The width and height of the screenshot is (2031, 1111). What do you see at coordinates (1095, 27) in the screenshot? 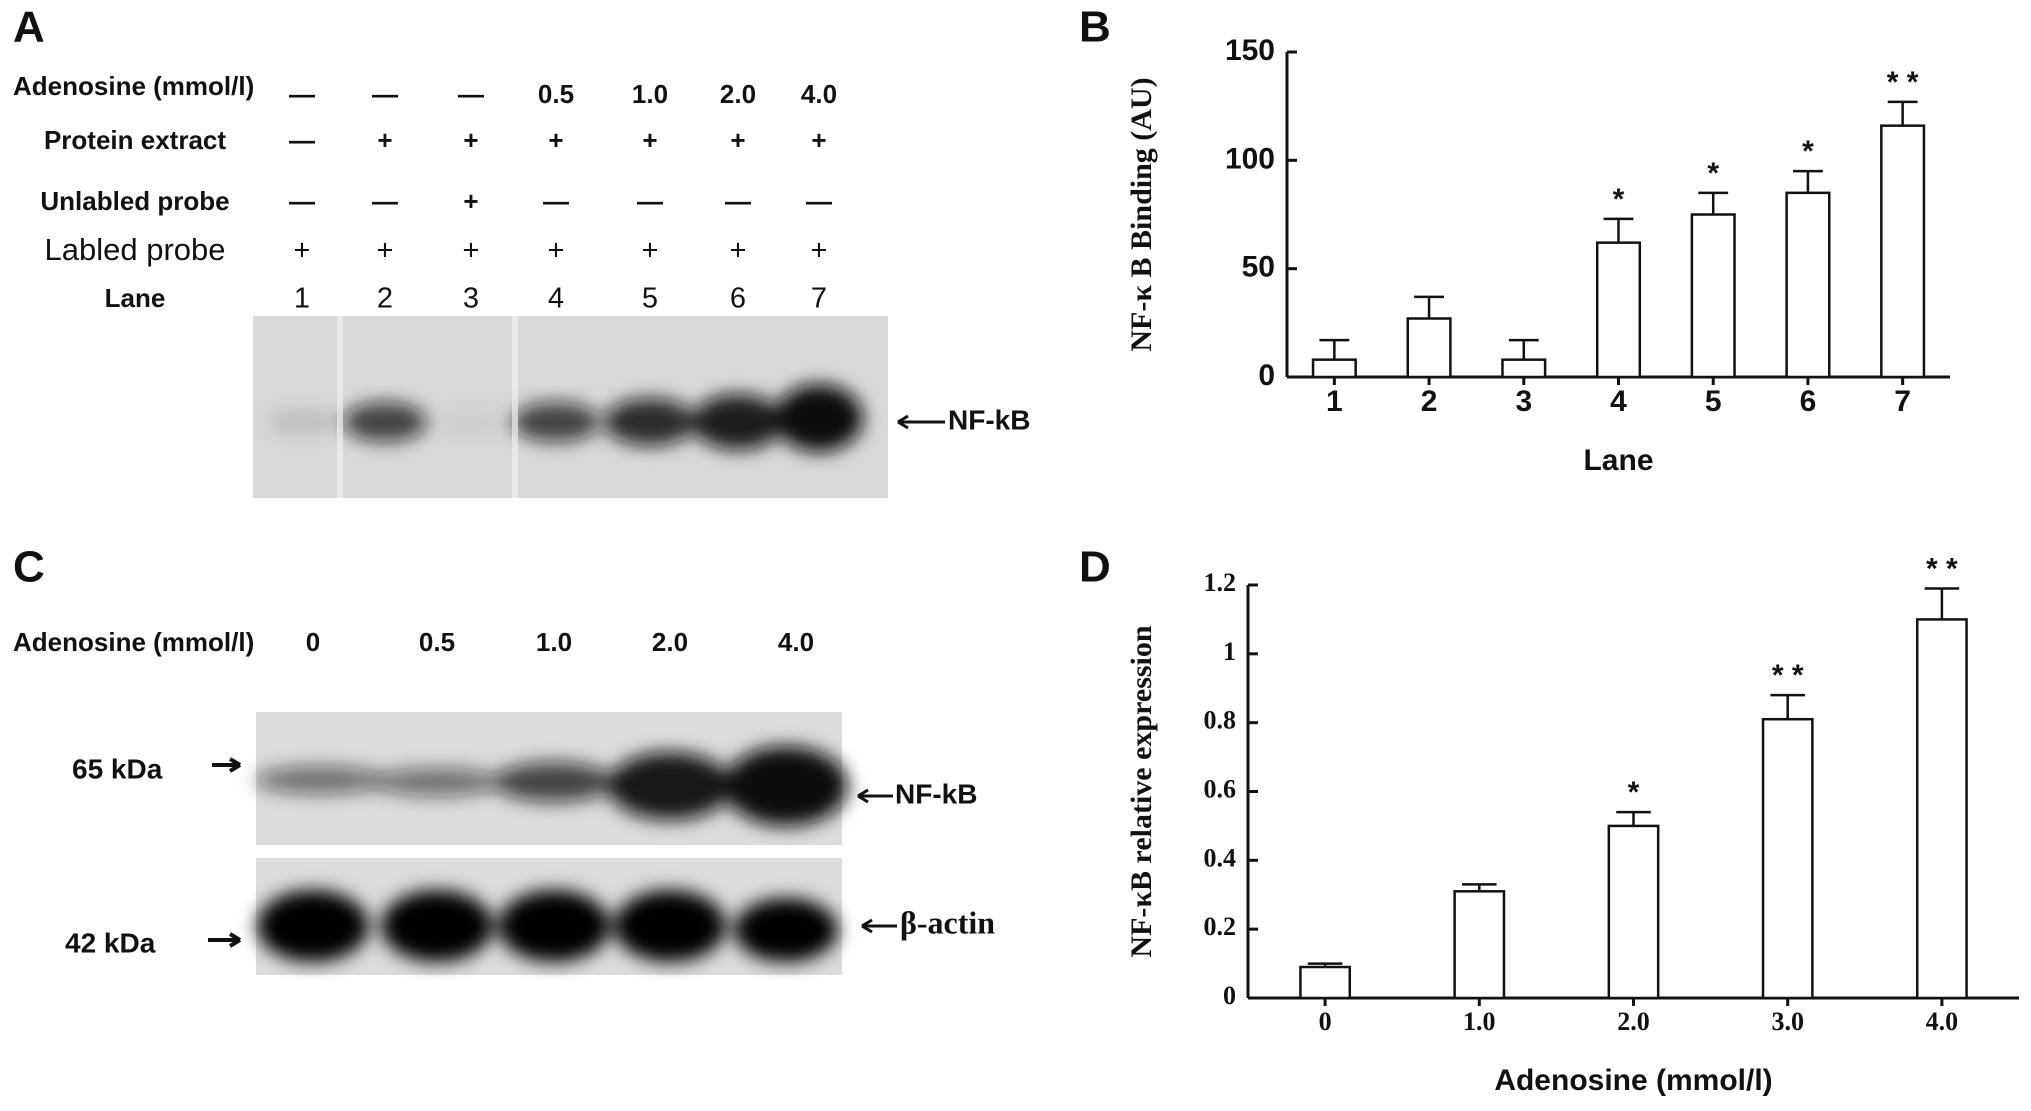
I see `panel-label: B` at bounding box center [1095, 27].